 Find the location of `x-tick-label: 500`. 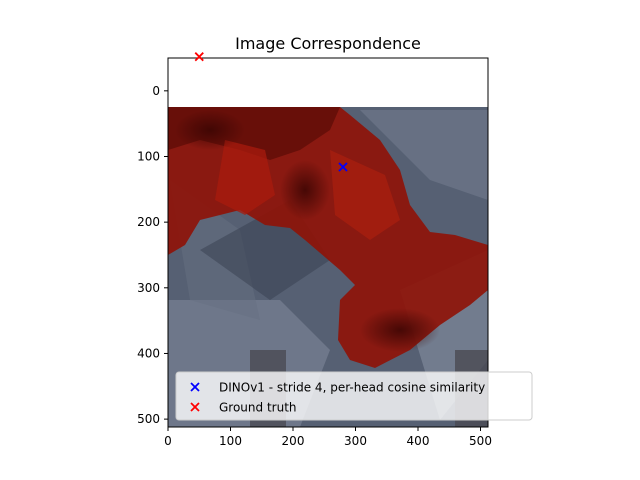

x-tick-label: 500 is located at coordinates (480, 441).